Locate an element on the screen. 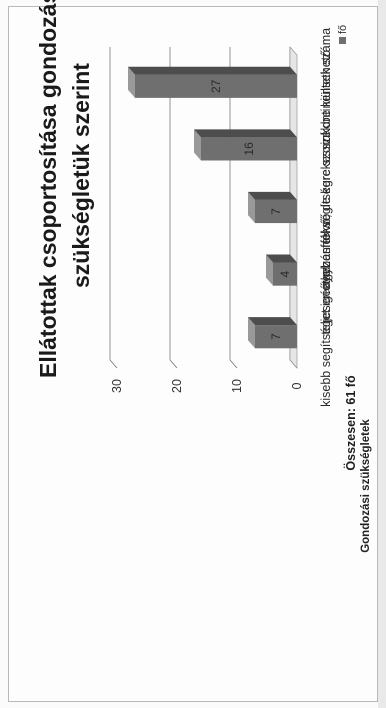 The height and width of the screenshot is (708, 386). category-label-4: fekvő, de kerekesszékbe kiültethető is located at coordinates (326, 149).